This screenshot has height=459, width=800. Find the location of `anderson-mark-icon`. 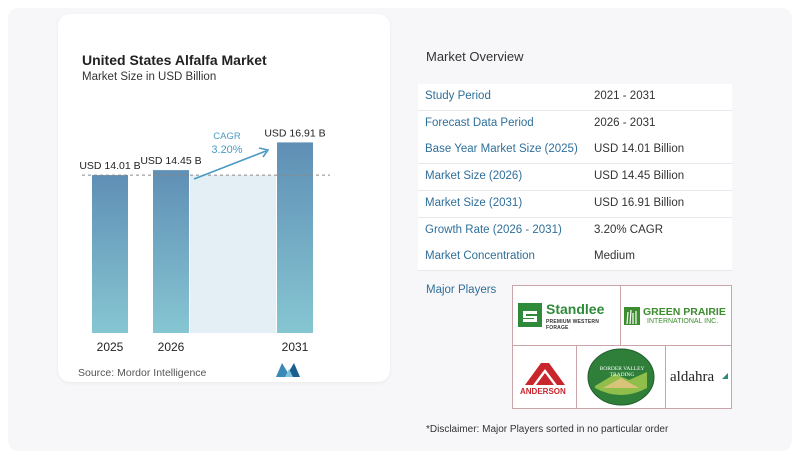

anderson-mark-icon is located at coordinates (545, 374).